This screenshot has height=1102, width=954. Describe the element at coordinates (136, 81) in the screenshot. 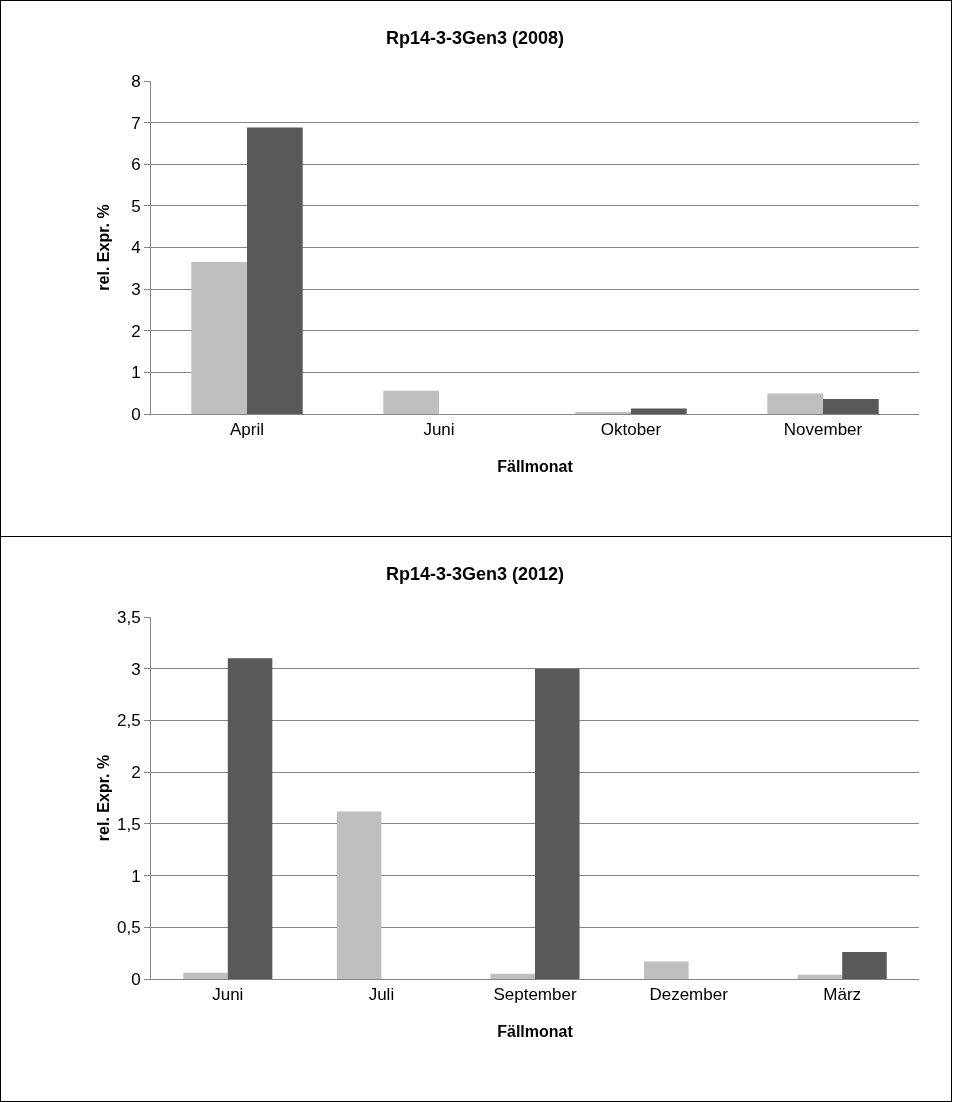

I see `y-tick-label: 8` at that location.